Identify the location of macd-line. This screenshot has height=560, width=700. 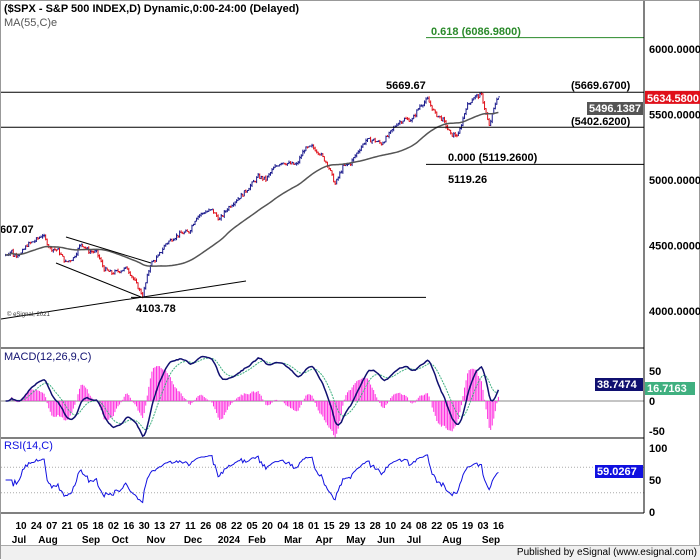
(252, 396).